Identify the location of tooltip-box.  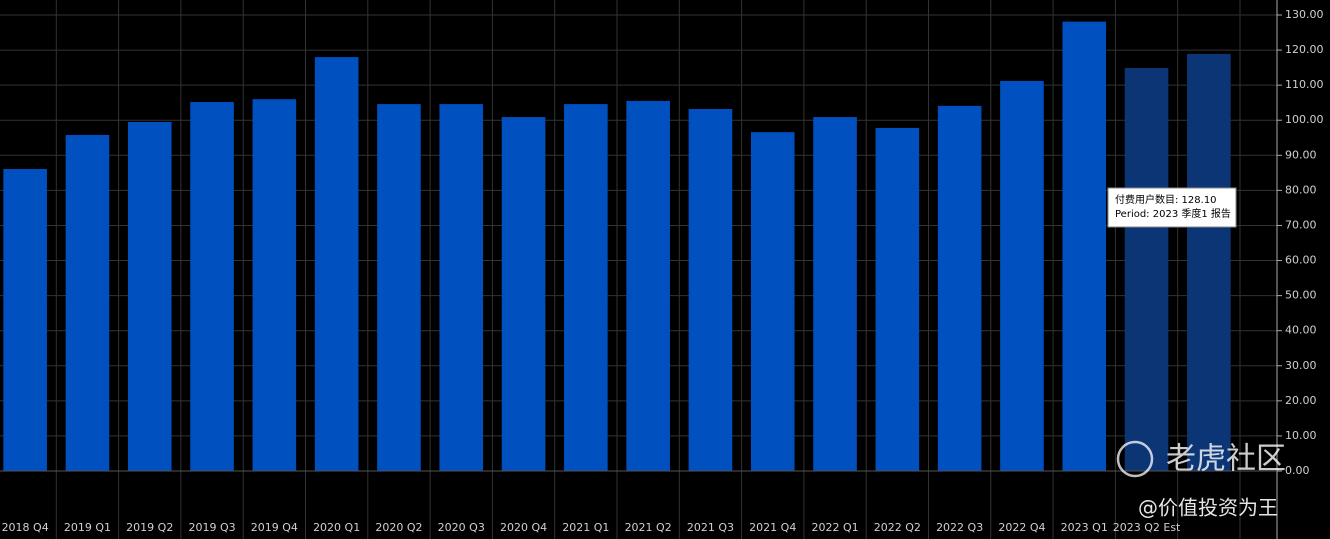
(1172, 207).